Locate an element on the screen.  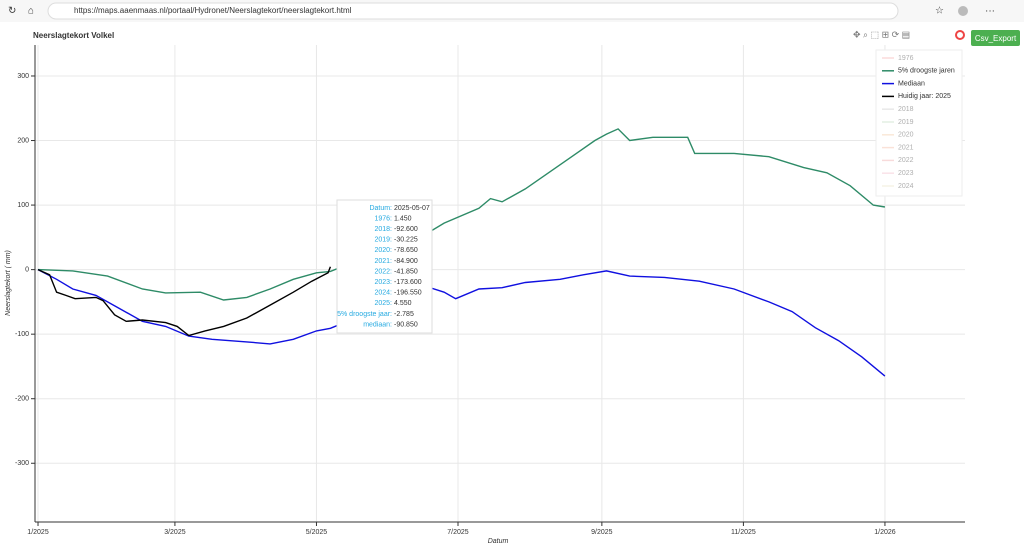
legend-label: 2019 is located at coordinates (906, 122).